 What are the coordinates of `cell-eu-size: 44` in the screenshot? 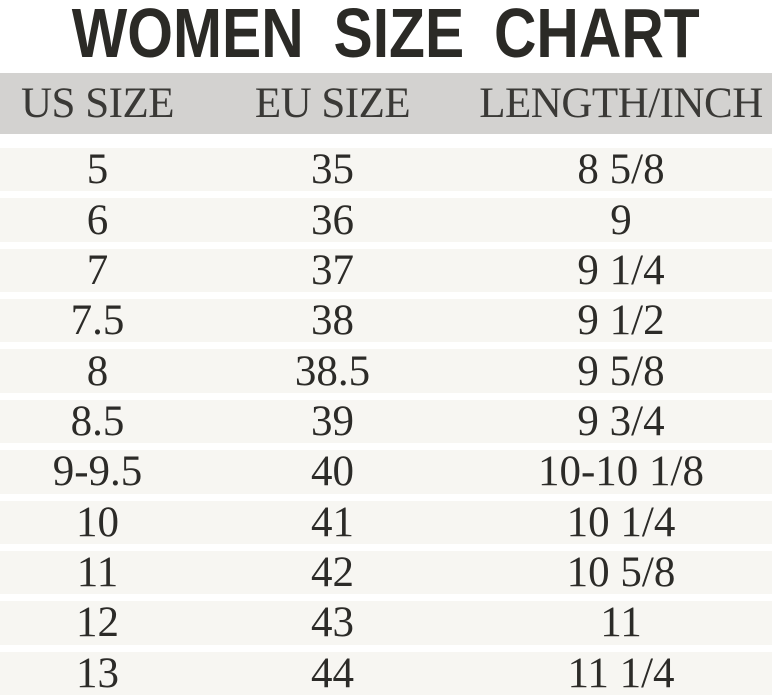 It's located at (332, 672).